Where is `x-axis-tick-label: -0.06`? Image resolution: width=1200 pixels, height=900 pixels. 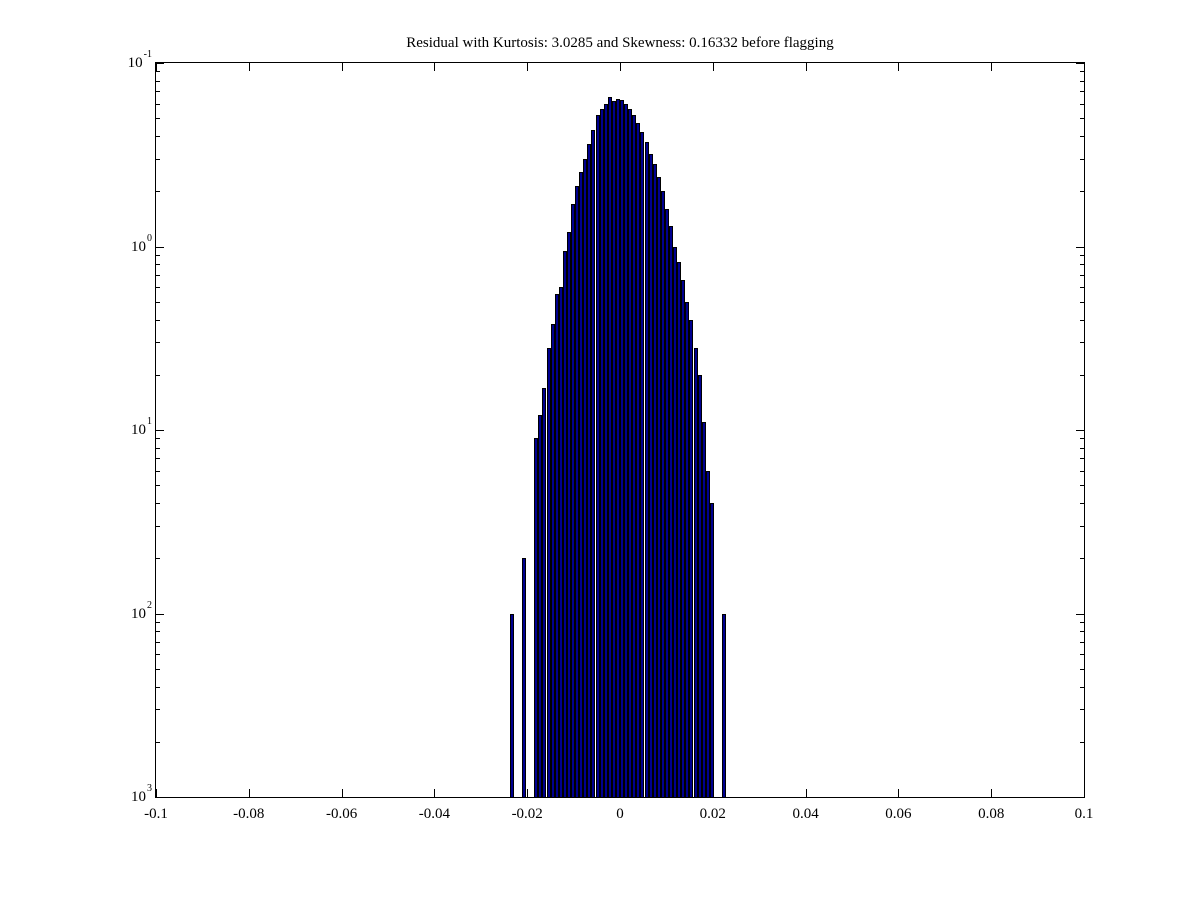
x-axis-tick-label: -0.06 is located at coordinates (341, 814).